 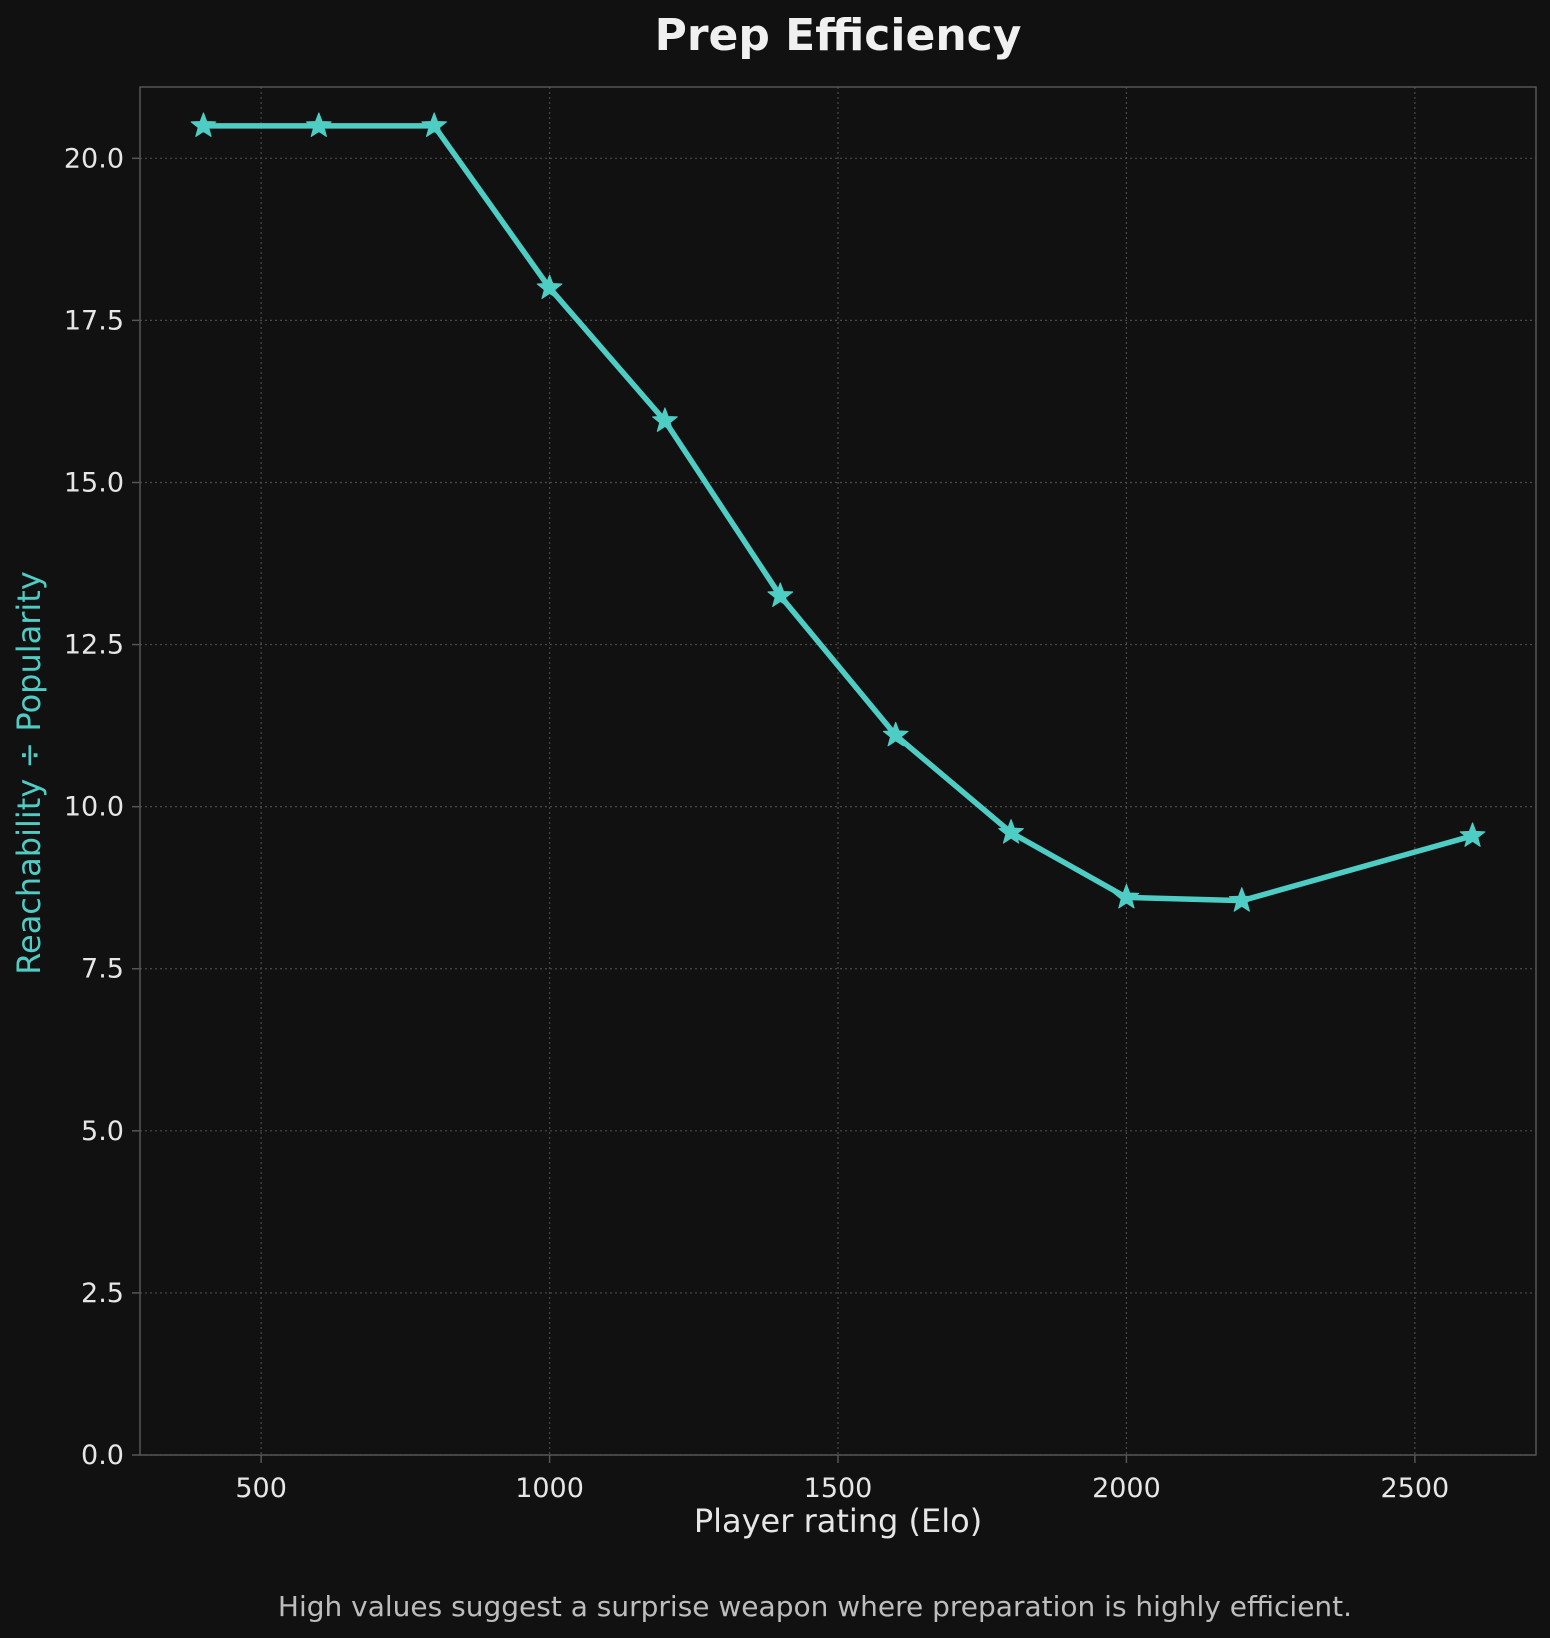 I want to click on y-tick-label: 10.0, so click(x=94, y=807).